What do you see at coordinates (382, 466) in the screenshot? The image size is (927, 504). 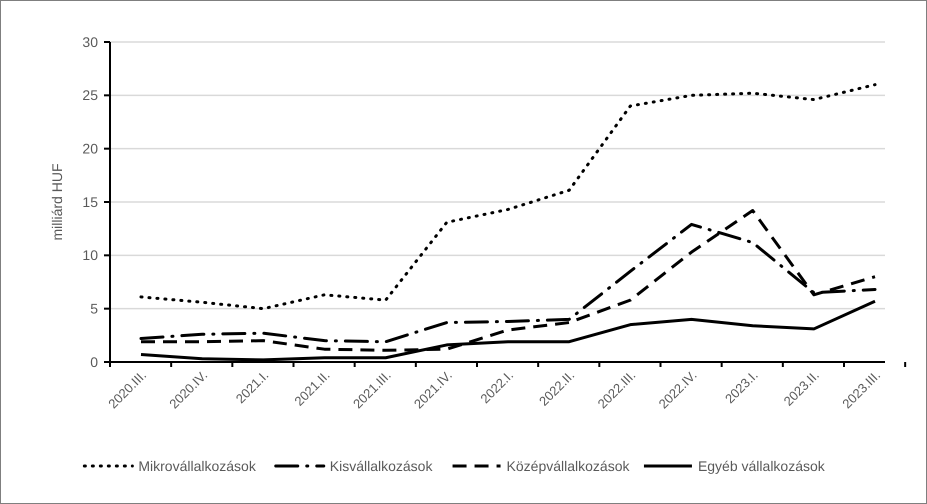 I see `legend-label: Kisvállalkozások` at bounding box center [382, 466].